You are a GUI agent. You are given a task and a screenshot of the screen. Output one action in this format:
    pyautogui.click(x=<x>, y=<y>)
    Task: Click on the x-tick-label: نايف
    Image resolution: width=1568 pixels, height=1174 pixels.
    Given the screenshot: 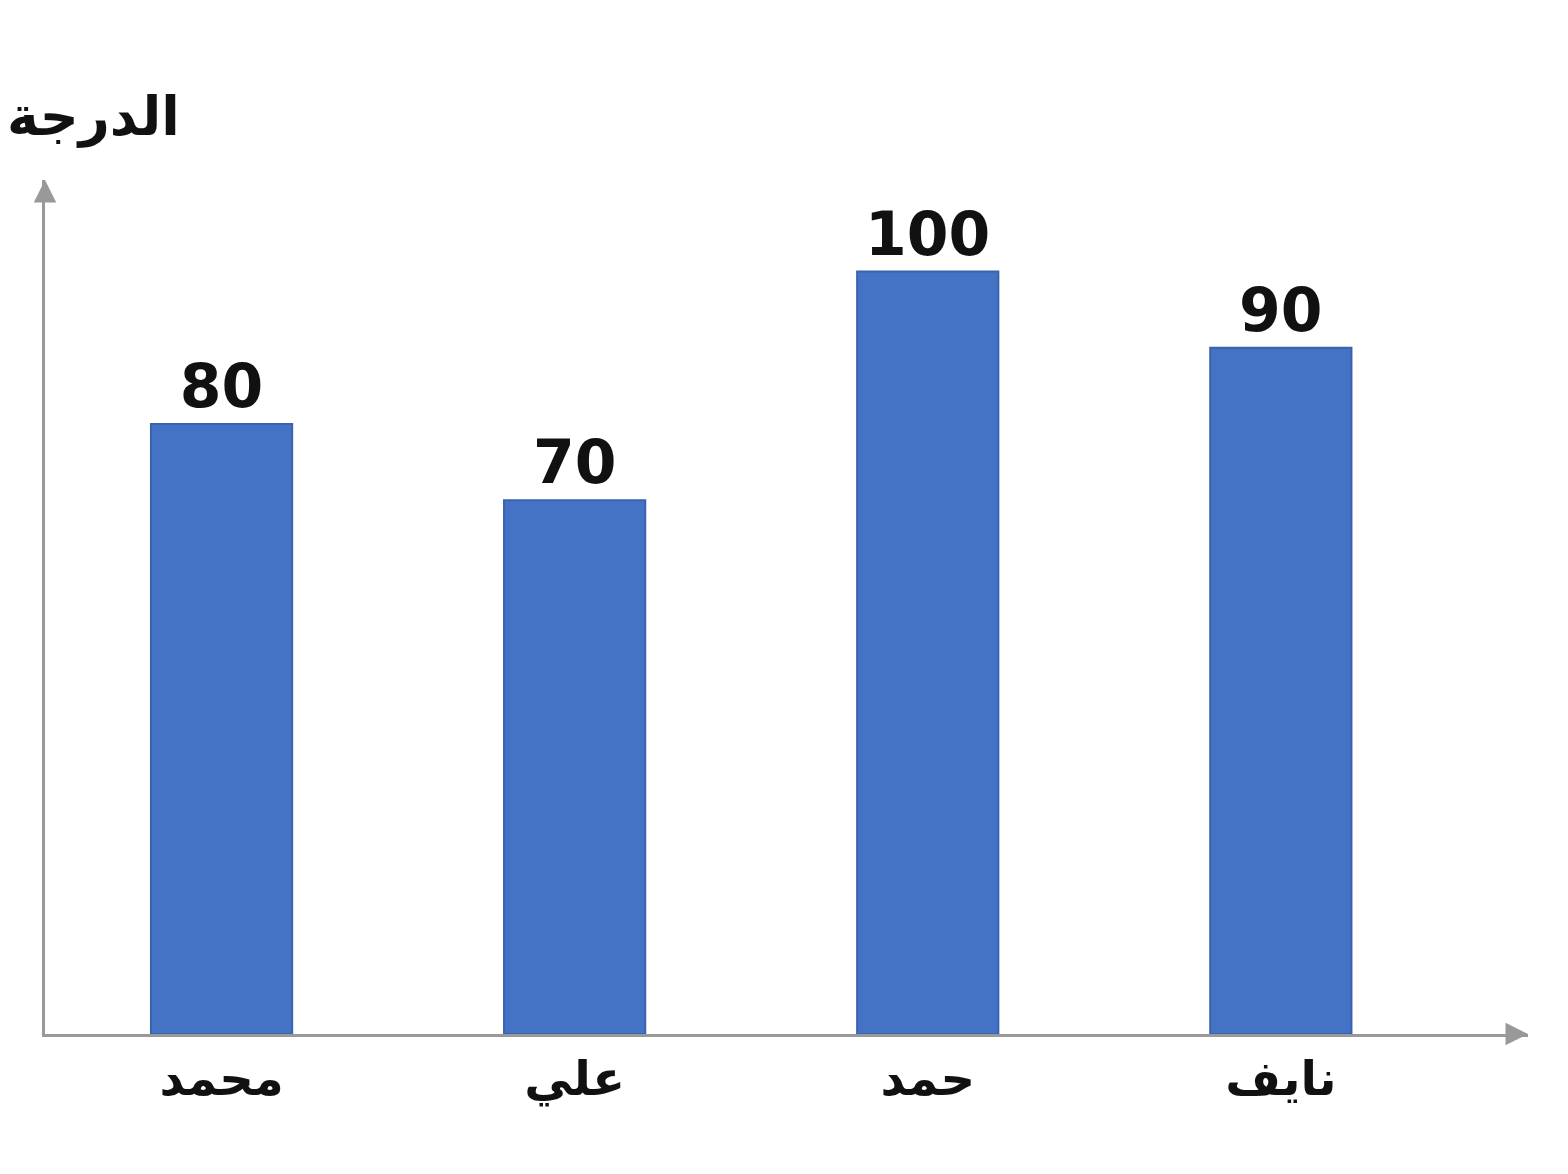 What is the action you would take?
    pyautogui.click(x=1281, y=1077)
    